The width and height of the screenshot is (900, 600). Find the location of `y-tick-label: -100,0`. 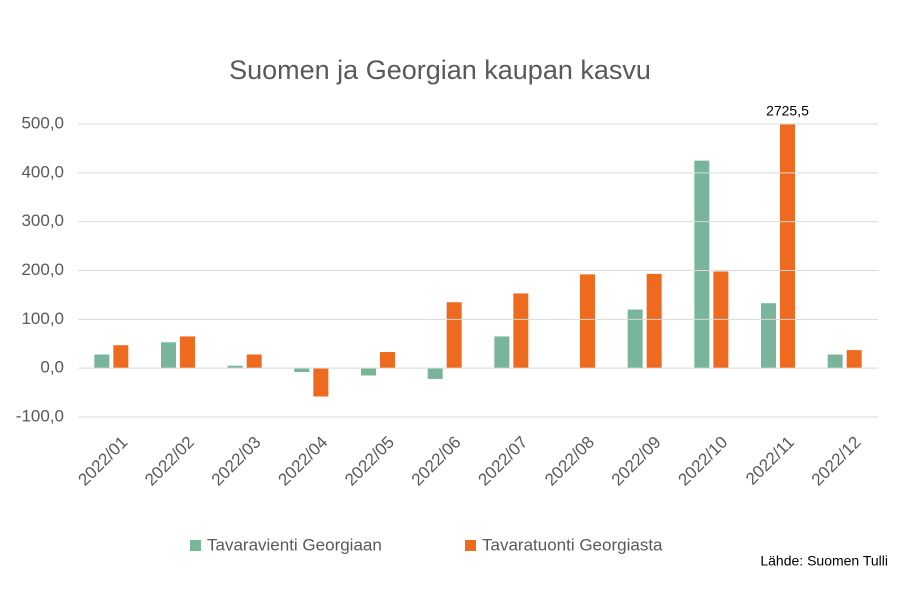

y-tick-label: -100,0 is located at coordinates (40, 415).